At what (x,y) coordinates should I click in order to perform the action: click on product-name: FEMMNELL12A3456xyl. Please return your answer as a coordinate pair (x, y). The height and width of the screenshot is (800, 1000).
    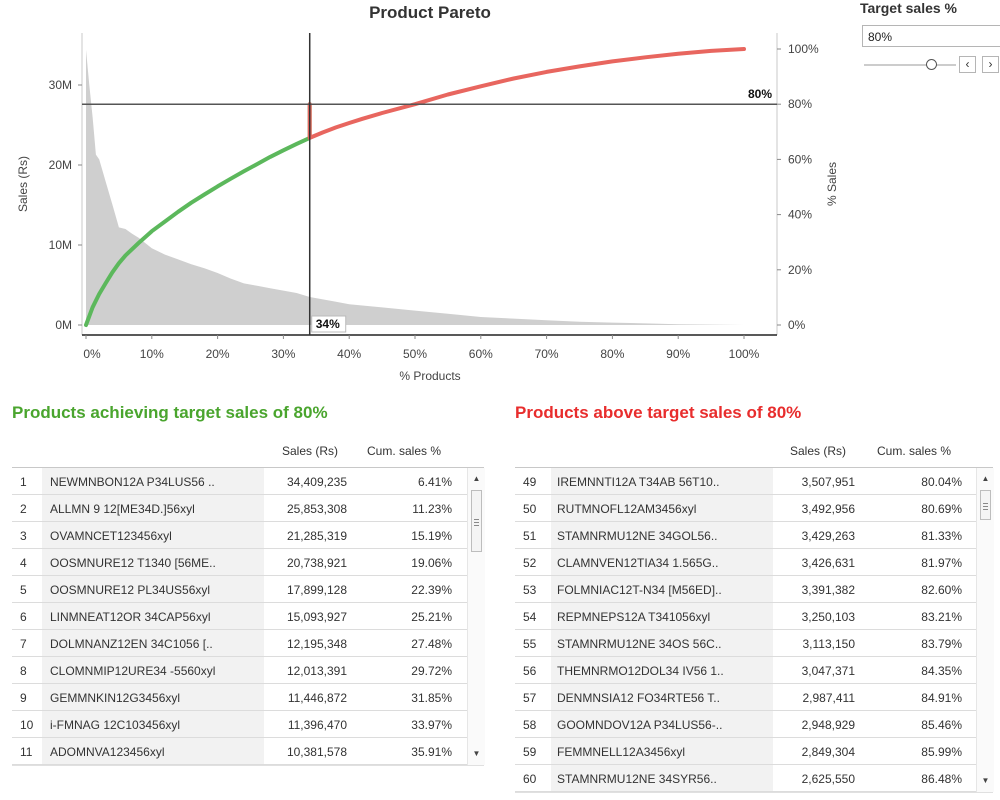
    Looking at the image, I should click on (621, 752).